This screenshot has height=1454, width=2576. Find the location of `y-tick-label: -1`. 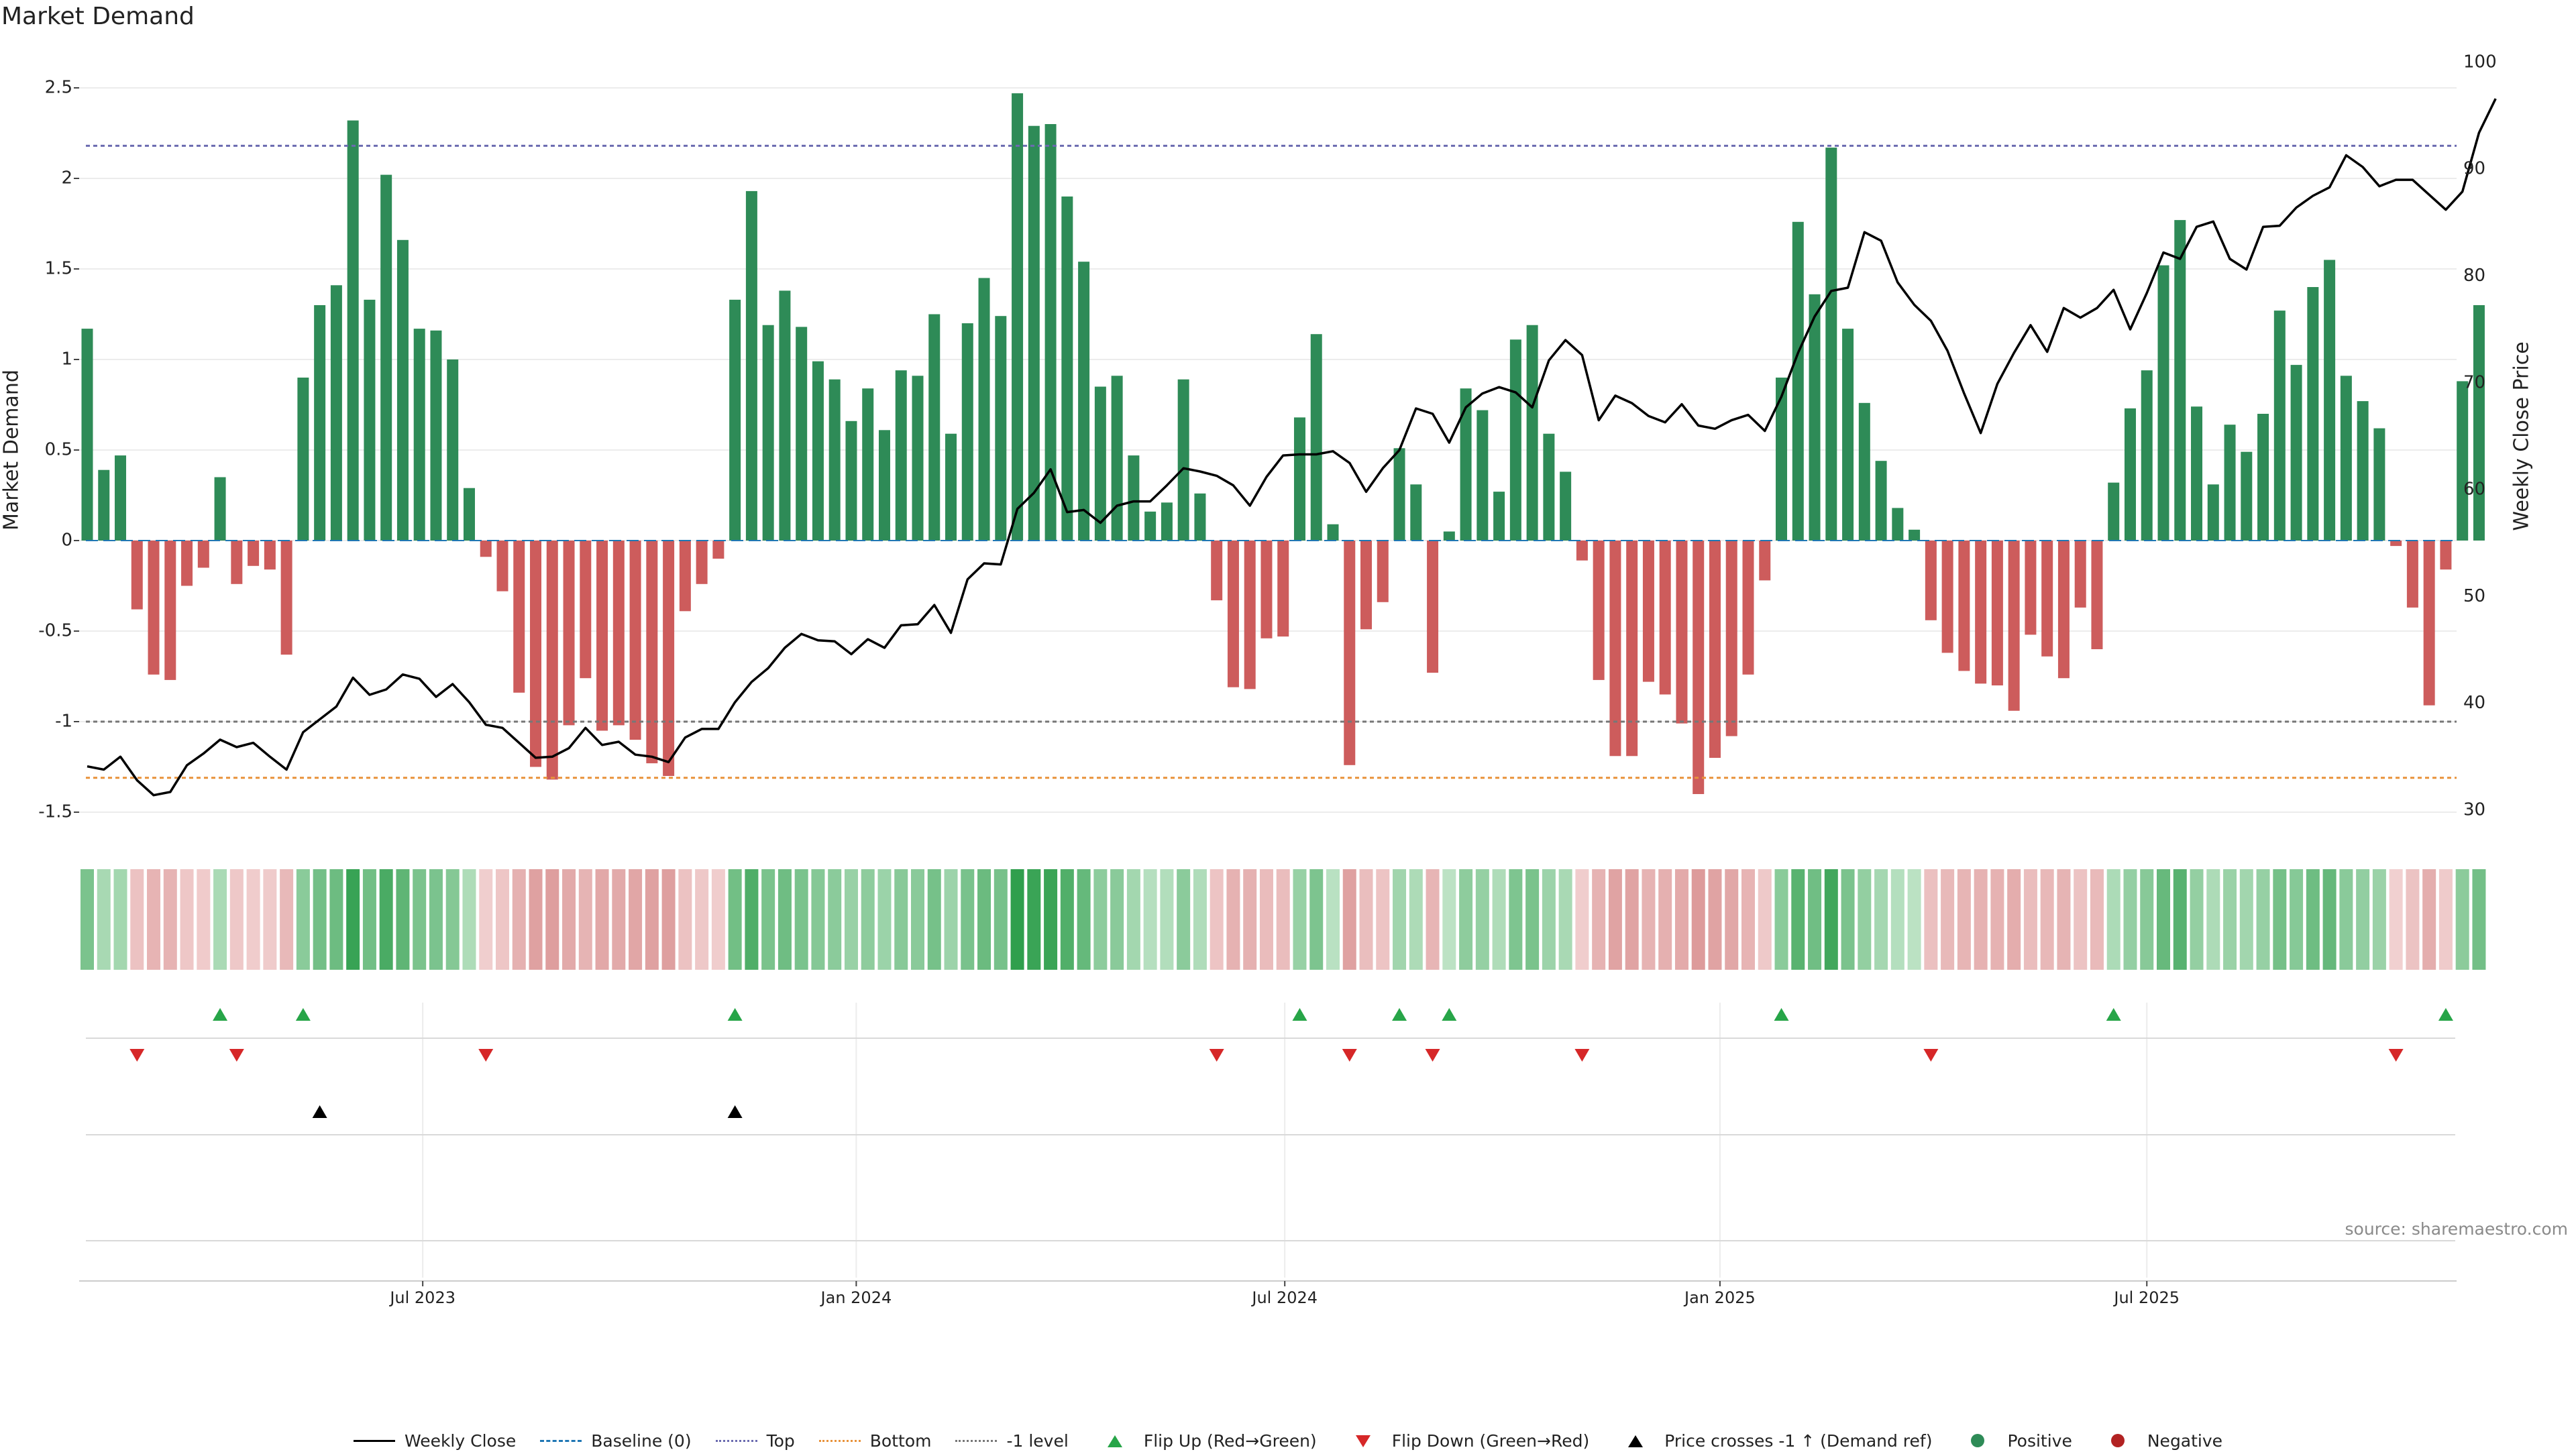

y-tick-label: -1 is located at coordinates (63, 722).